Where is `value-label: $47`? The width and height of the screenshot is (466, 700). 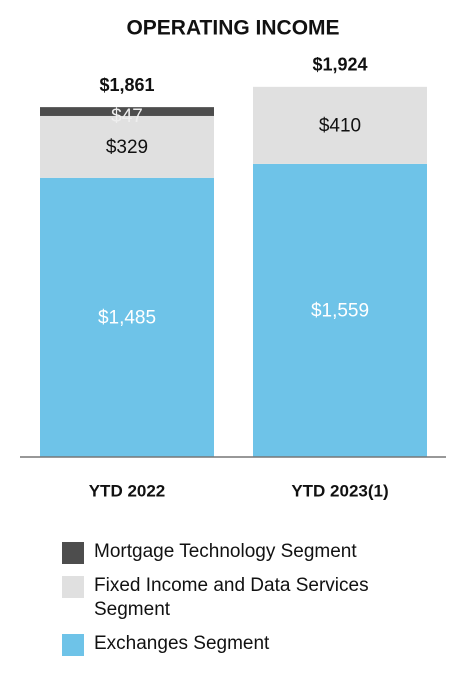
value-label: $47 is located at coordinates (127, 116).